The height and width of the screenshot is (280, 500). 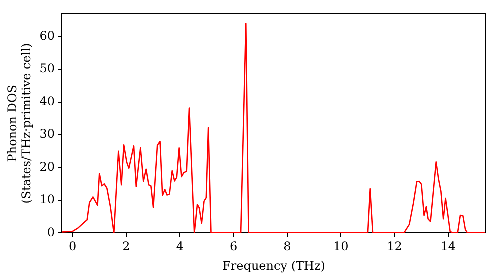 What do you see at coordinates (180, 247) in the screenshot?
I see `x-tick-label: 4` at bounding box center [180, 247].